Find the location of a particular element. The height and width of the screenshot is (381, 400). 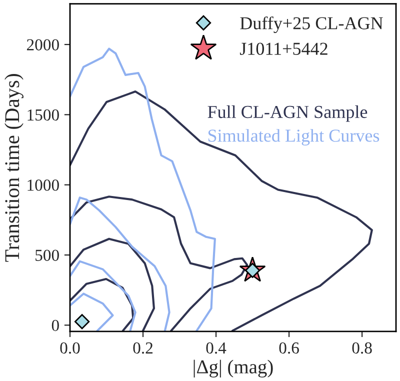

legend-label: J1011+5442 is located at coordinates (284, 48).